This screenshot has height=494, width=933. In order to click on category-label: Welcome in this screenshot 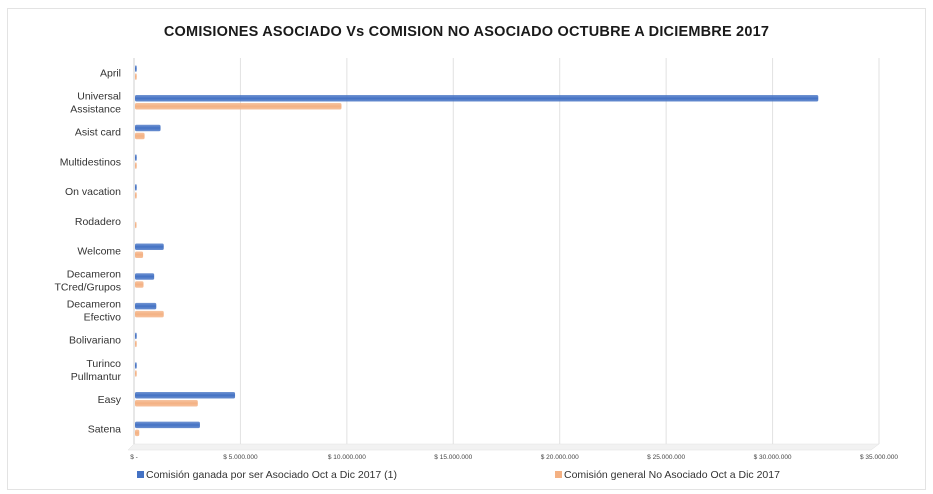, I will do `click(99, 252)`.